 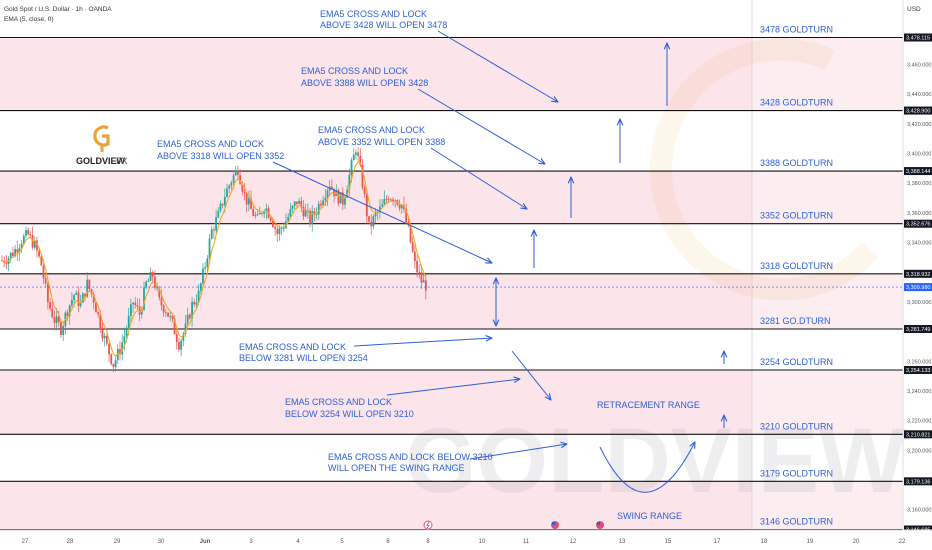 I want to click on time-axis: 27 28 29 30 Jun 3 4 5 6 8 10 11 12 13 15 17 18 19 20 22, so click(x=466, y=539).